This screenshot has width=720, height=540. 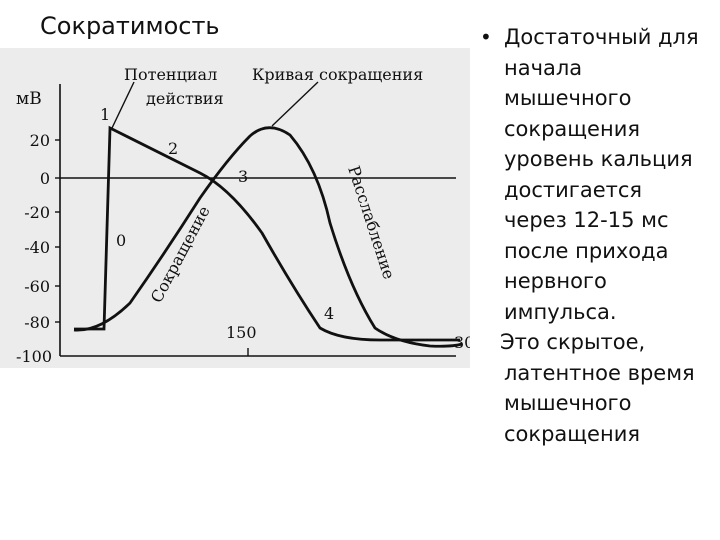 What do you see at coordinates (586, 250) in the screenshot?
I see `text-line: после прихода` at bounding box center [586, 250].